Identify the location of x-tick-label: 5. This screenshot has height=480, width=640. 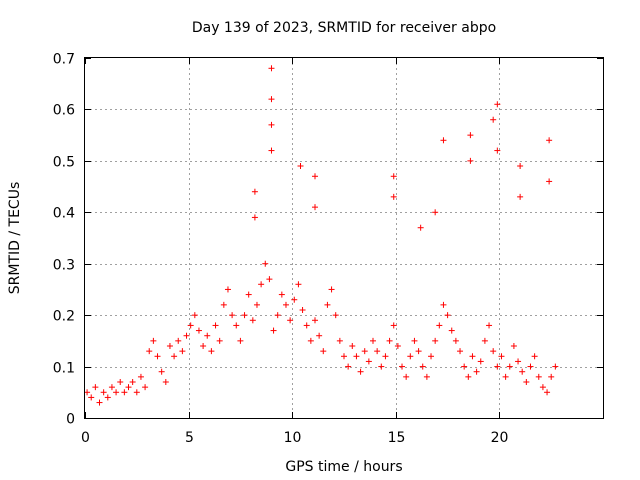
(189, 438).